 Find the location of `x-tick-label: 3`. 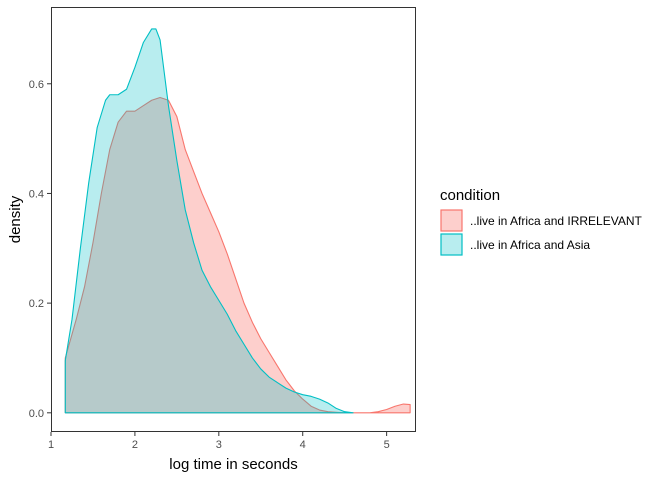

x-tick-label: 3 is located at coordinates (219, 445).